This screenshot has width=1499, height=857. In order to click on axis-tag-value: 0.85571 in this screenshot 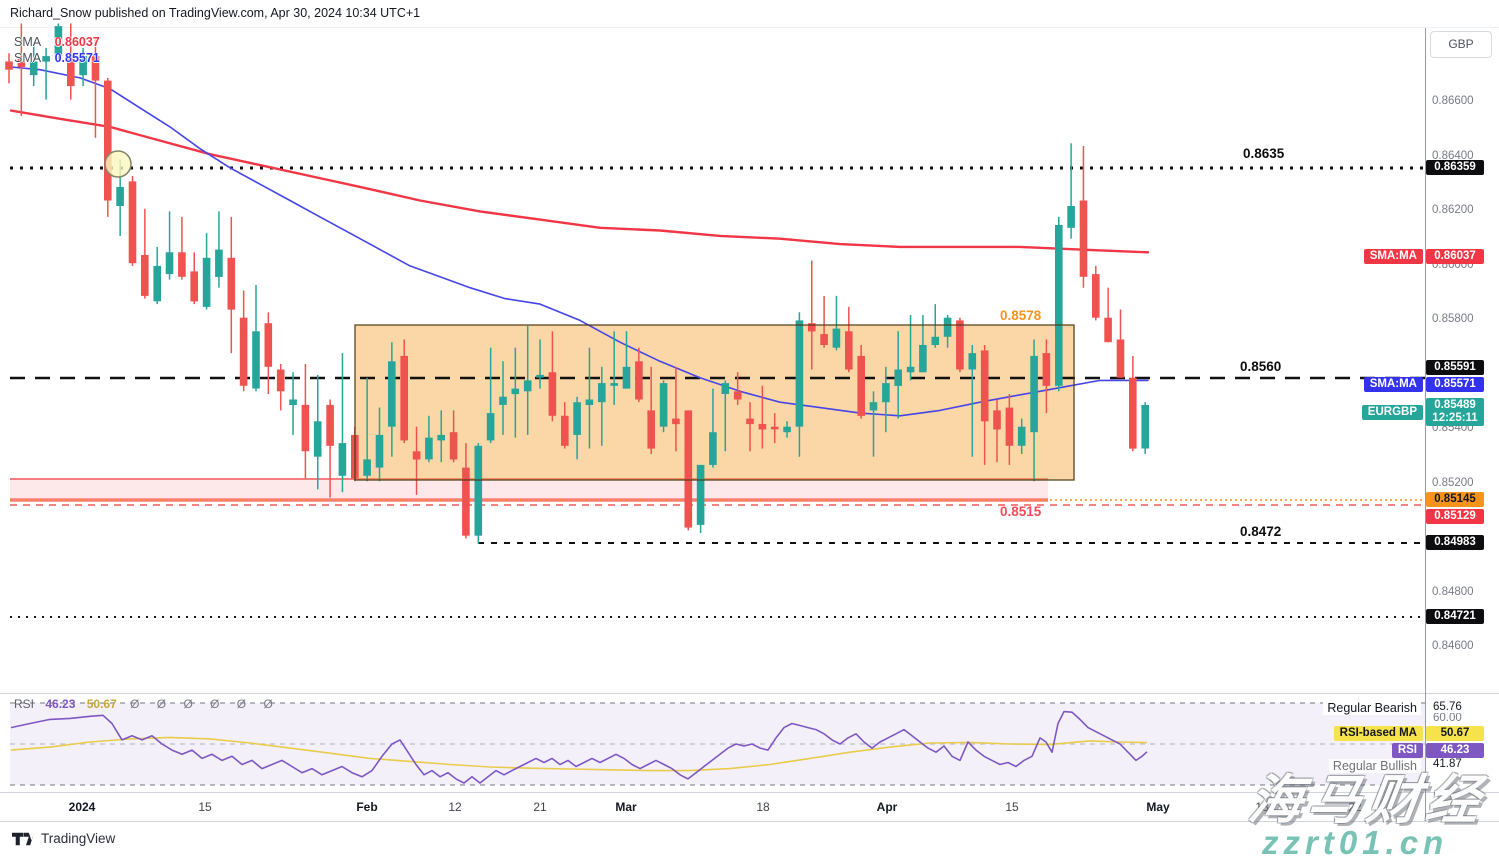, I will do `click(1455, 384)`.